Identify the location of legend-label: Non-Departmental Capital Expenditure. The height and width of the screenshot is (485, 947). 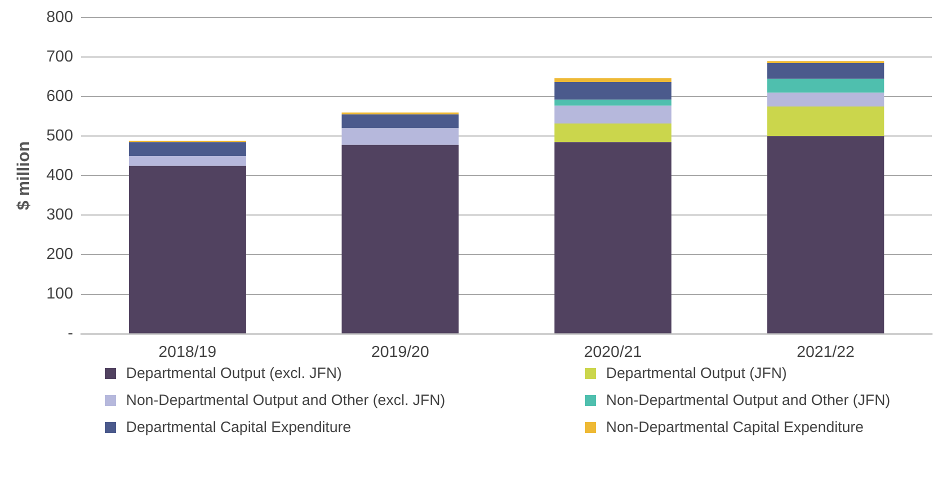
(735, 427).